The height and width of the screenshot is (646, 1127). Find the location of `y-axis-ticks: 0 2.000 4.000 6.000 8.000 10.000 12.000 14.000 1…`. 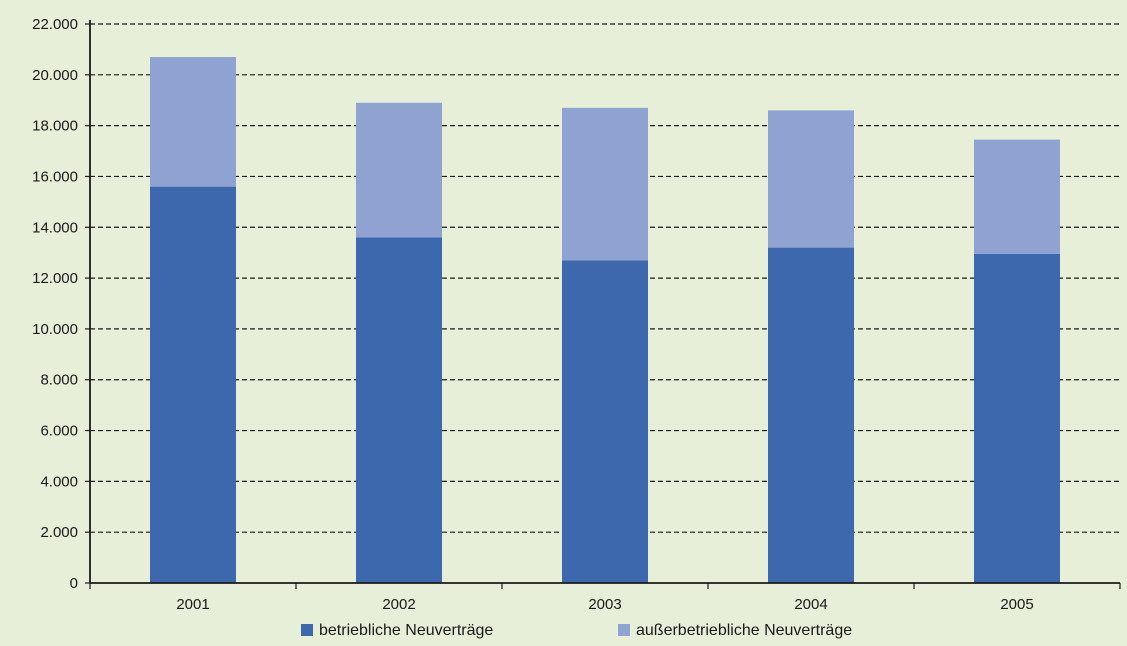

y-axis-ticks: 0 2.000 4.000 6.000 8.000 10.000 12.000 14.000 1… is located at coordinates (61, 304).